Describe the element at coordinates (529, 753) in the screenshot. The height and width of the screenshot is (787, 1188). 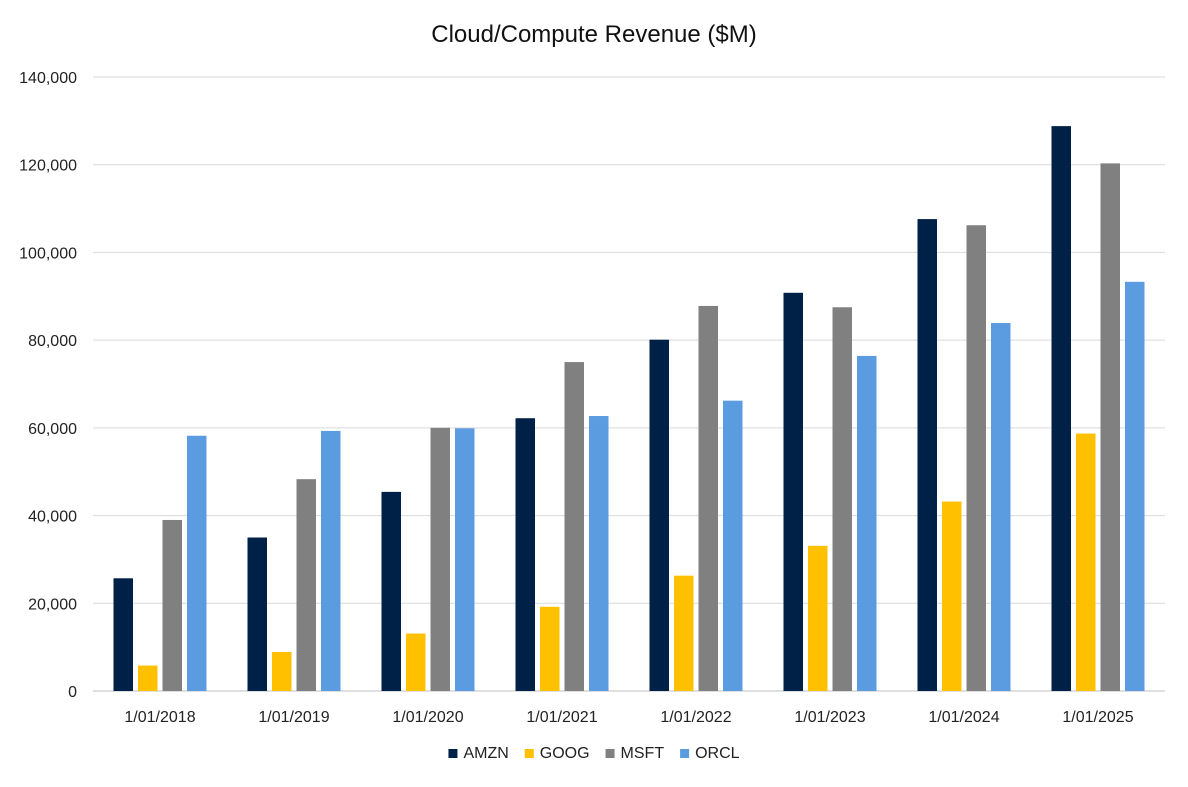
I see `legend-swatch-goog` at that location.